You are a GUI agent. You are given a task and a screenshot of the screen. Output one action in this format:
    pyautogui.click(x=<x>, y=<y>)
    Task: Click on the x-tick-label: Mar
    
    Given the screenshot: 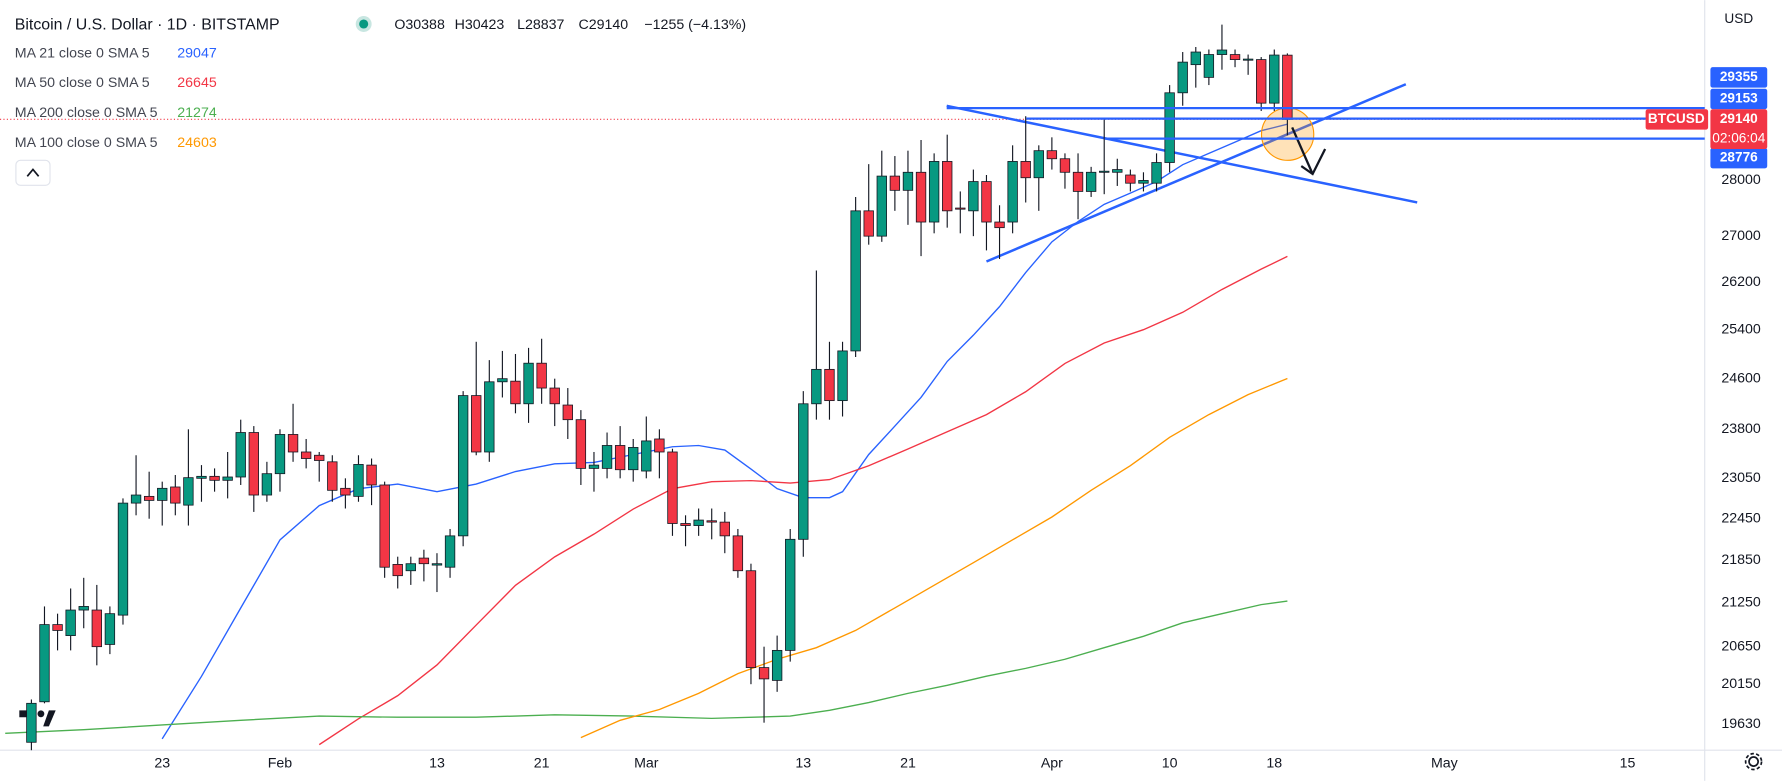 What is the action you would take?
    pyautogui.click(x=646, y=764)
    